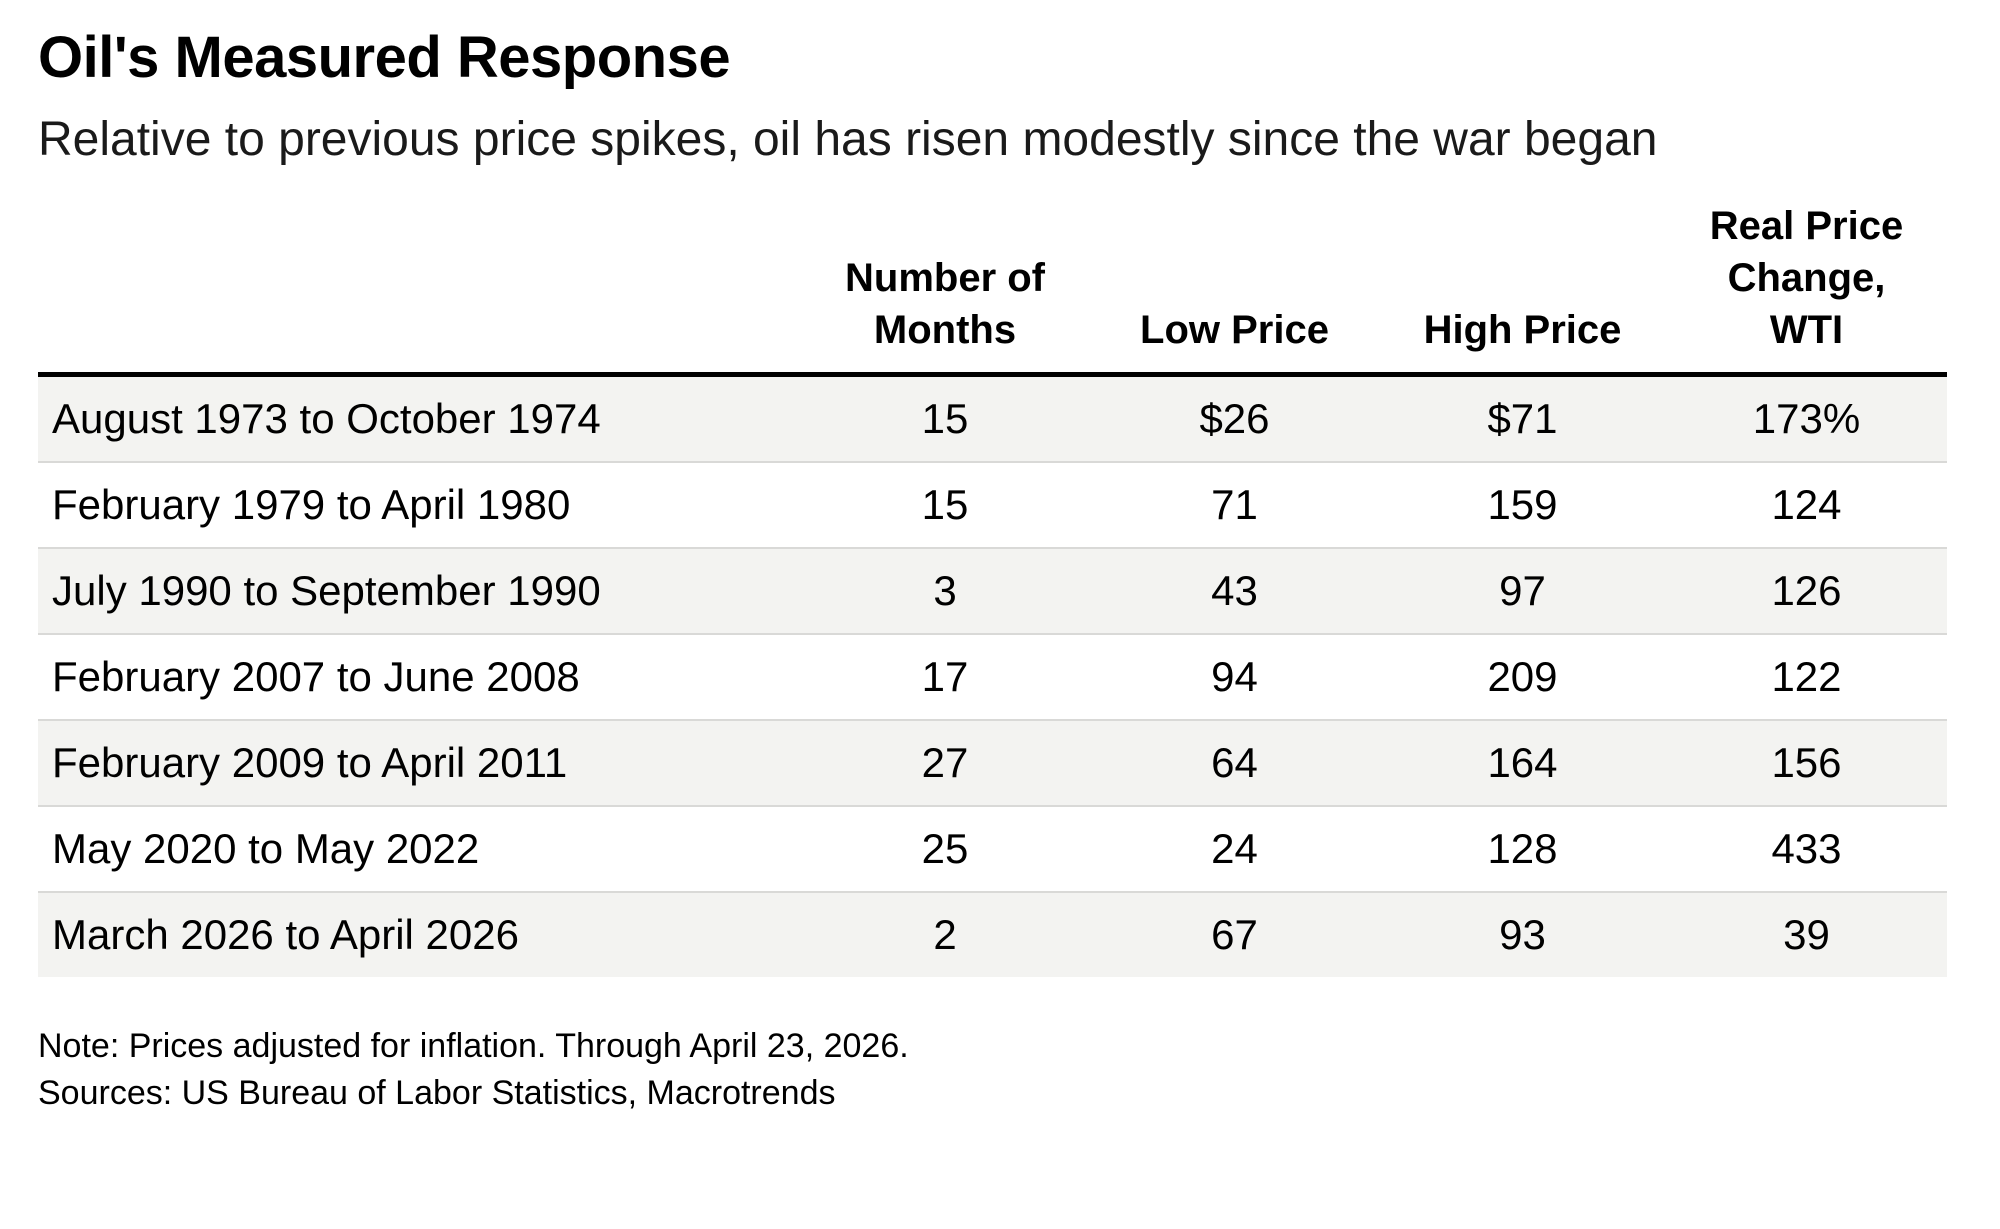 This screenshot has width=2000, height=1229. Describe the element at coordinates (326, 418) in the screenshot. I see `period-cell: August 1973 to October 1974` at that location.